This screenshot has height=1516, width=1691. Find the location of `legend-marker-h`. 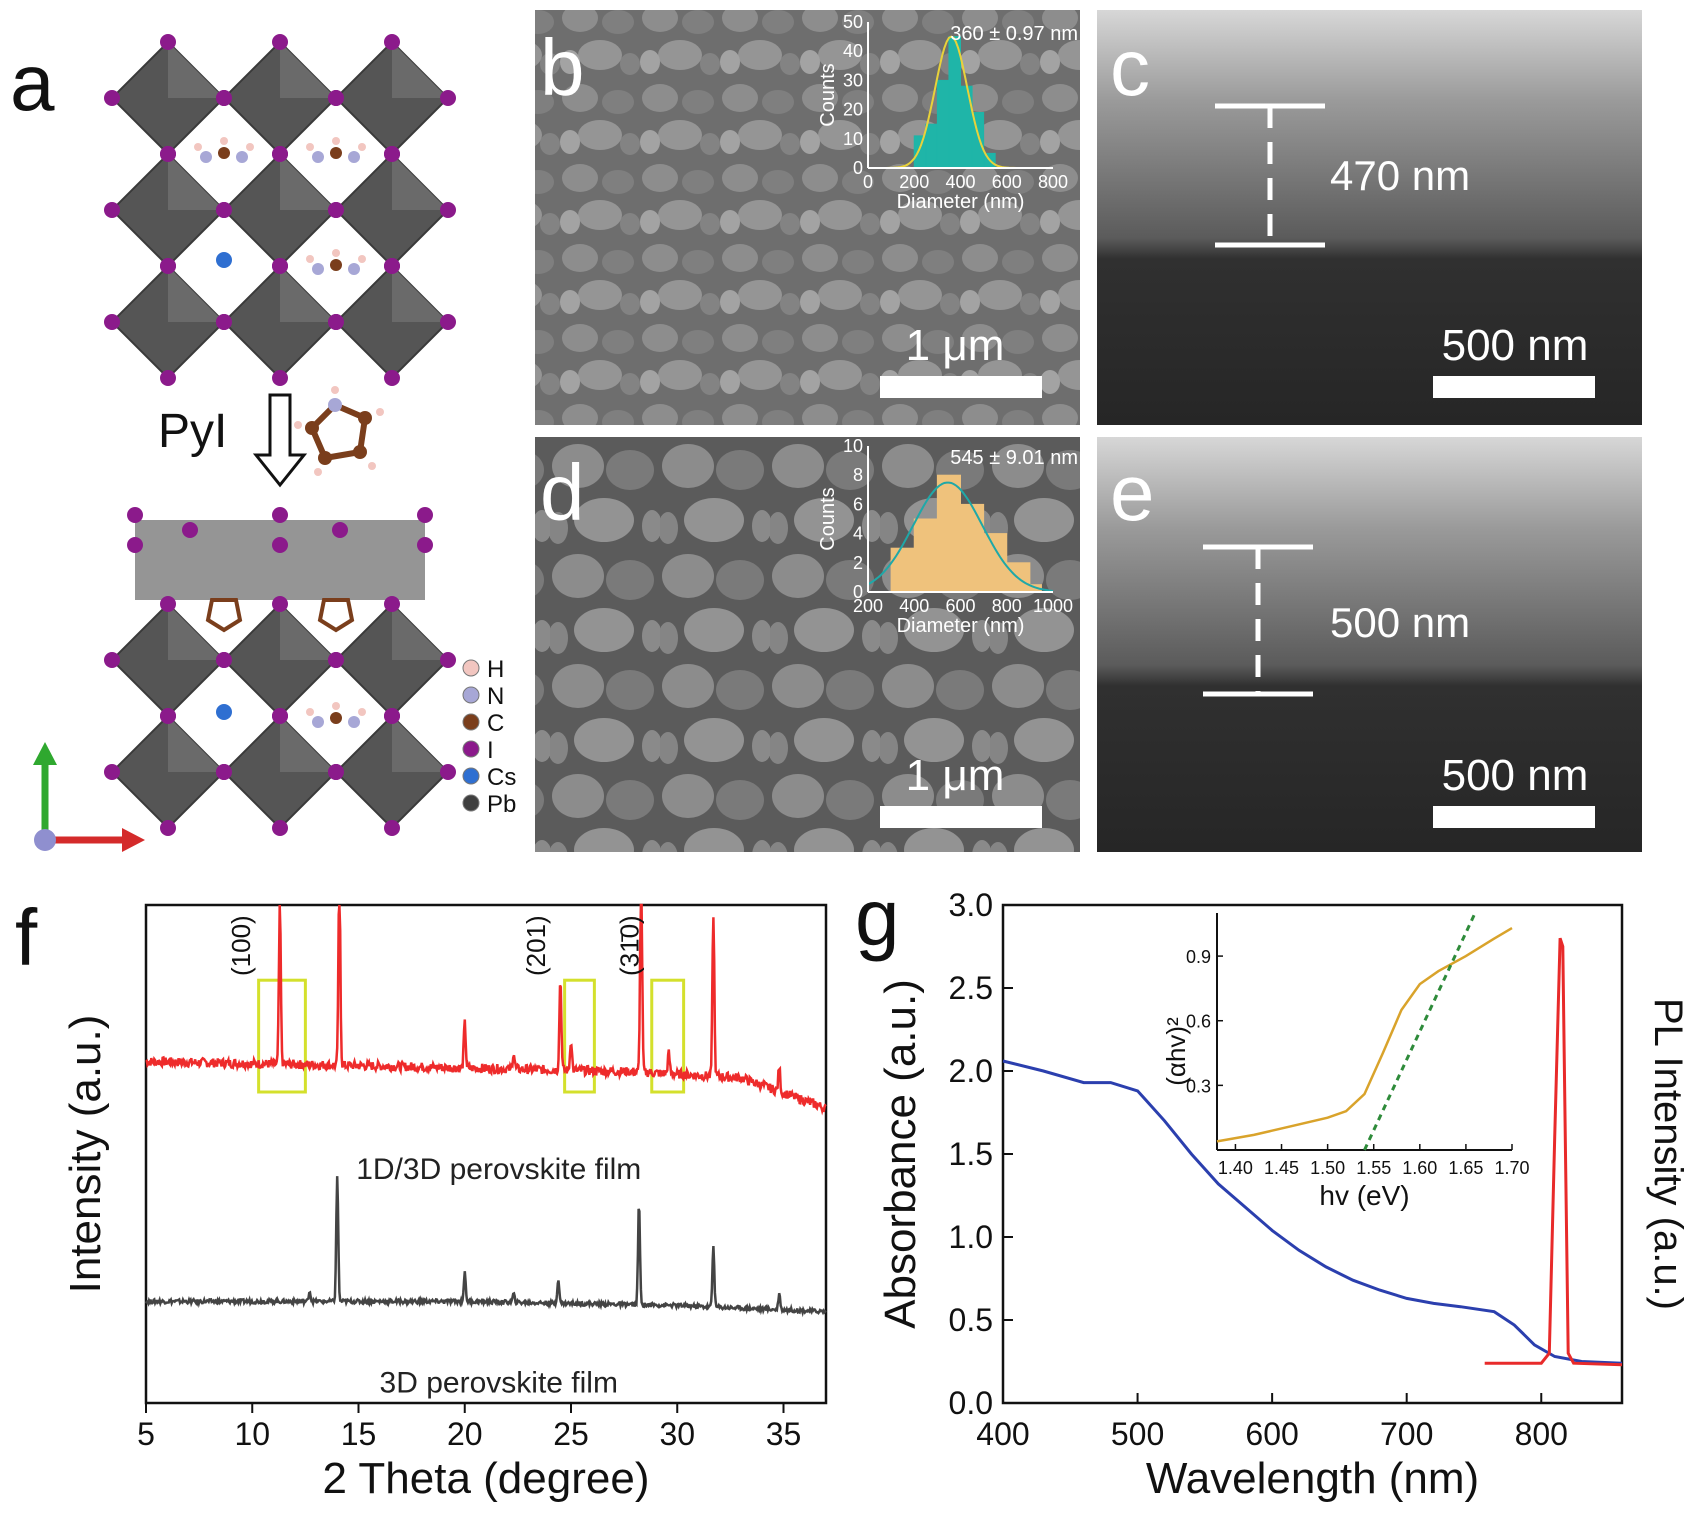

legend-marker-h is located at coordinates (471, 668).